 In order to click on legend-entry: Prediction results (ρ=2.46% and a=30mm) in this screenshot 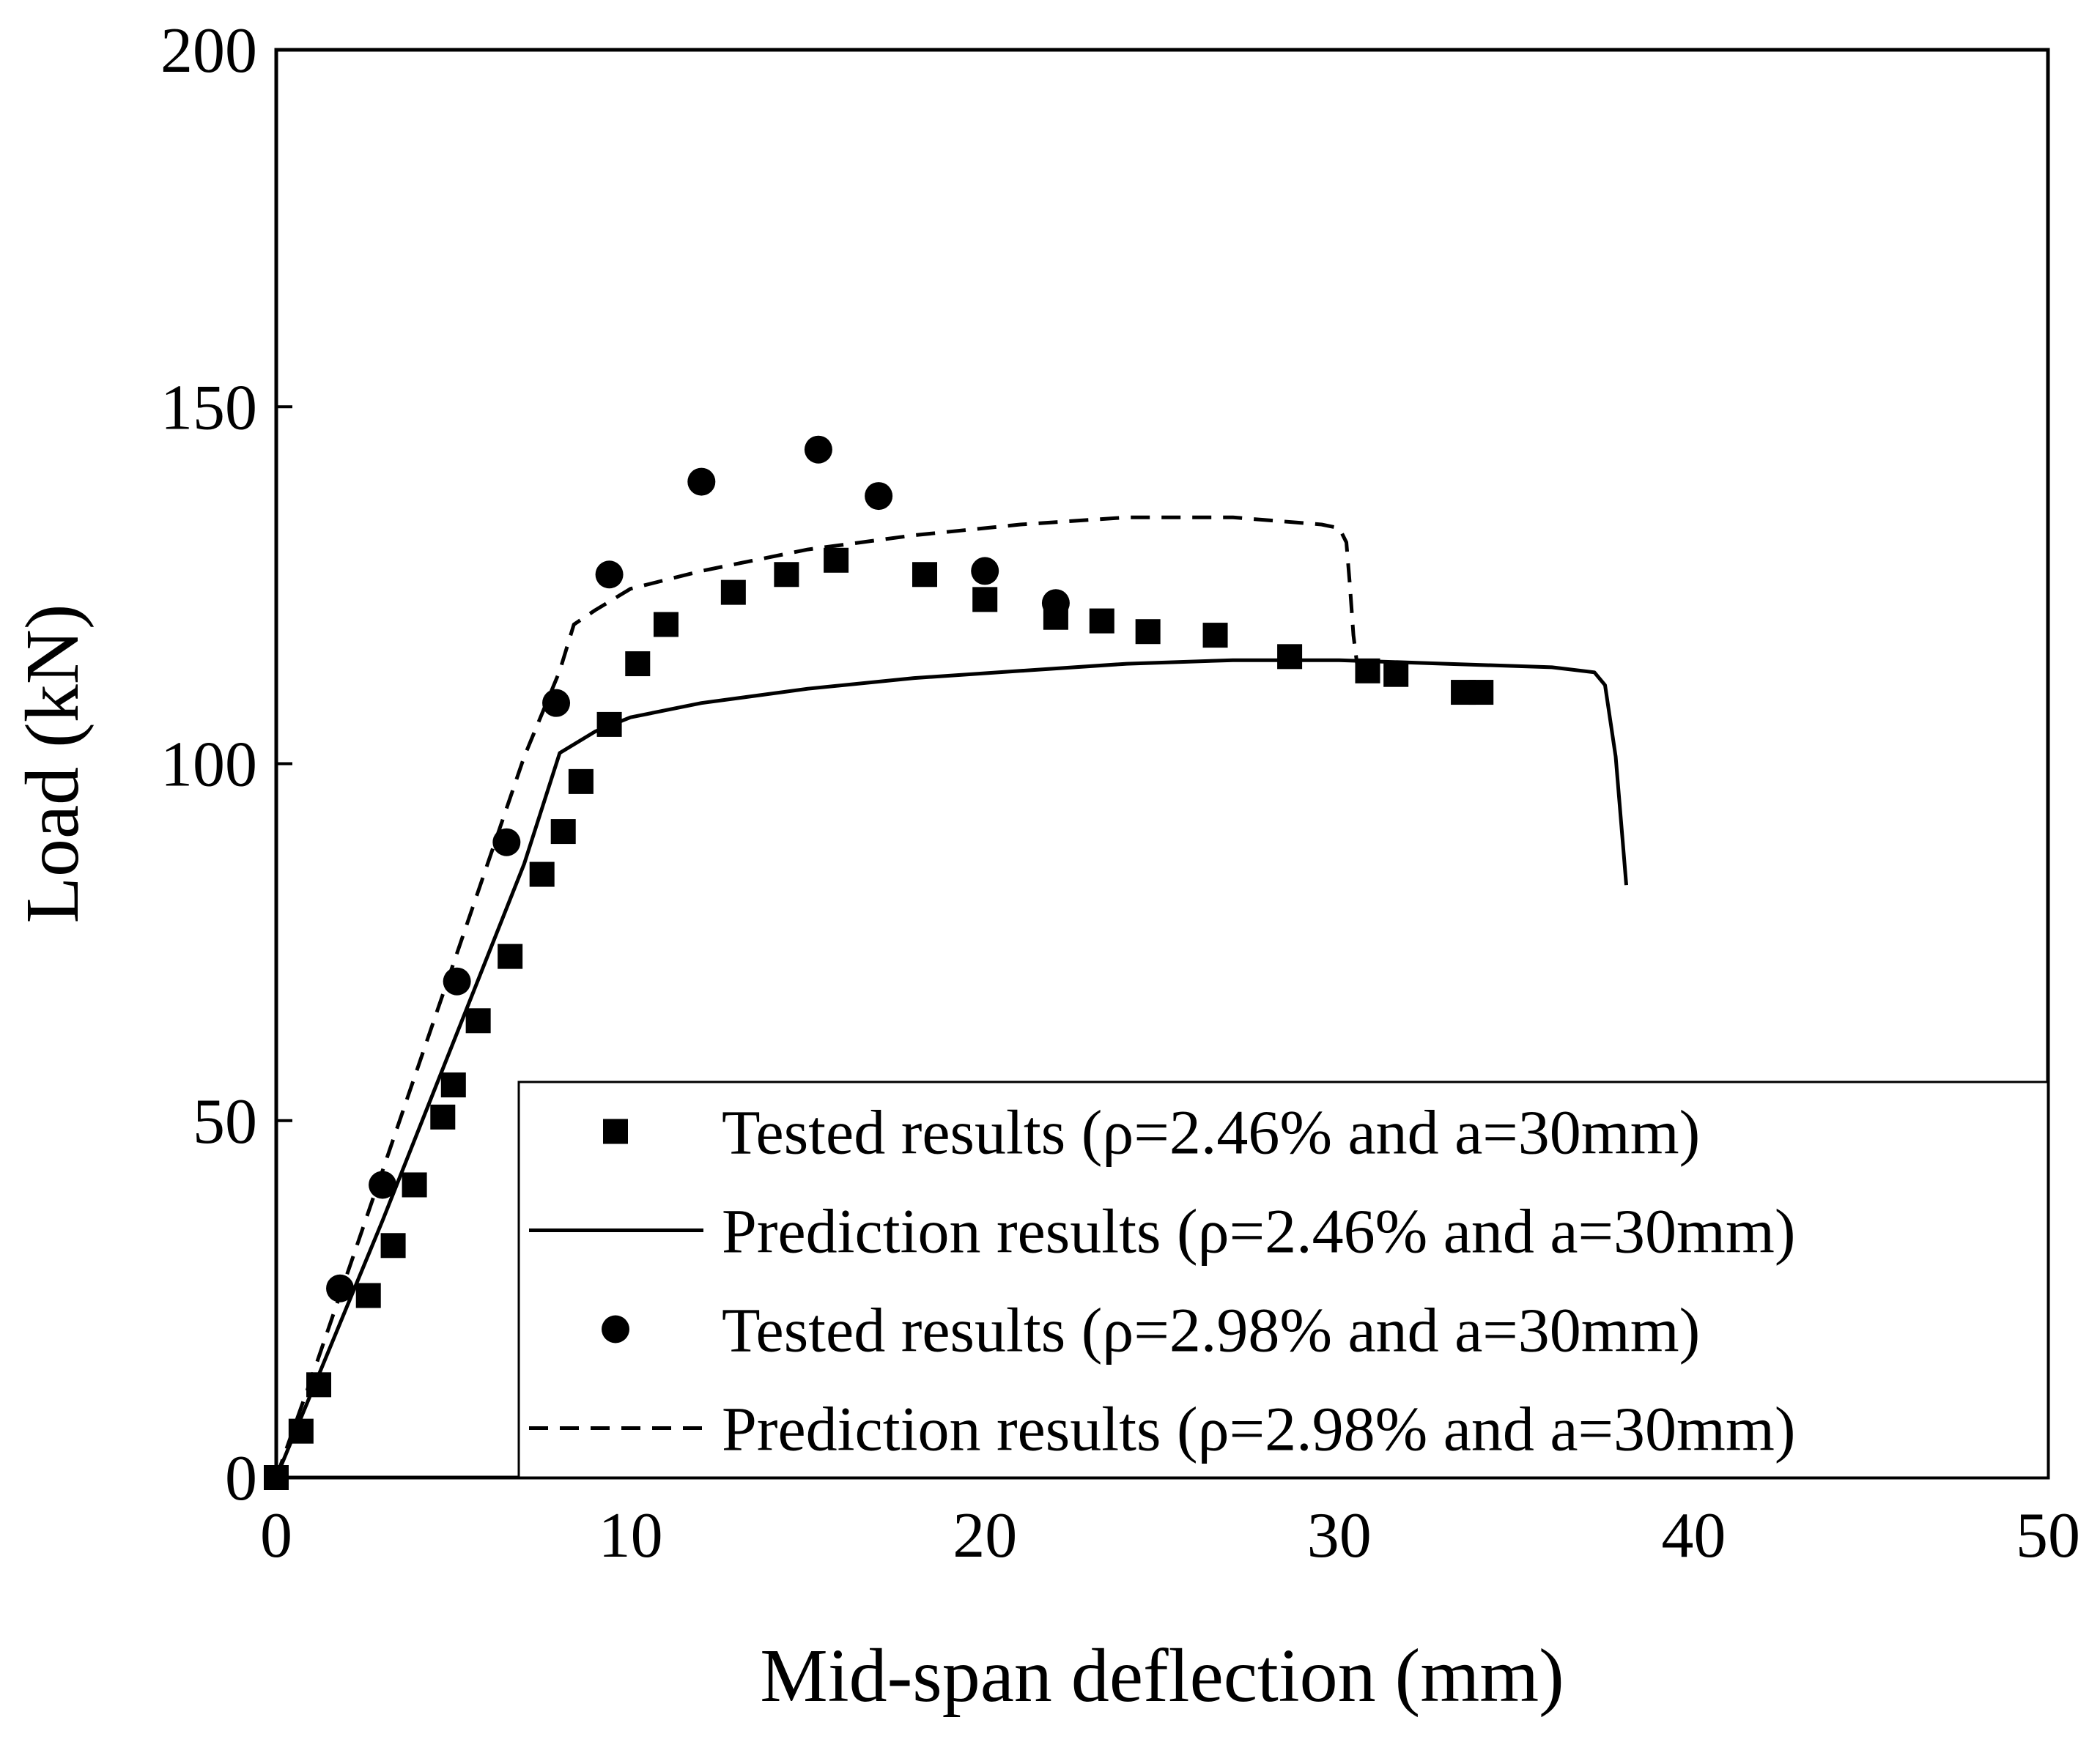, I will do `click(1162, 1231)`.